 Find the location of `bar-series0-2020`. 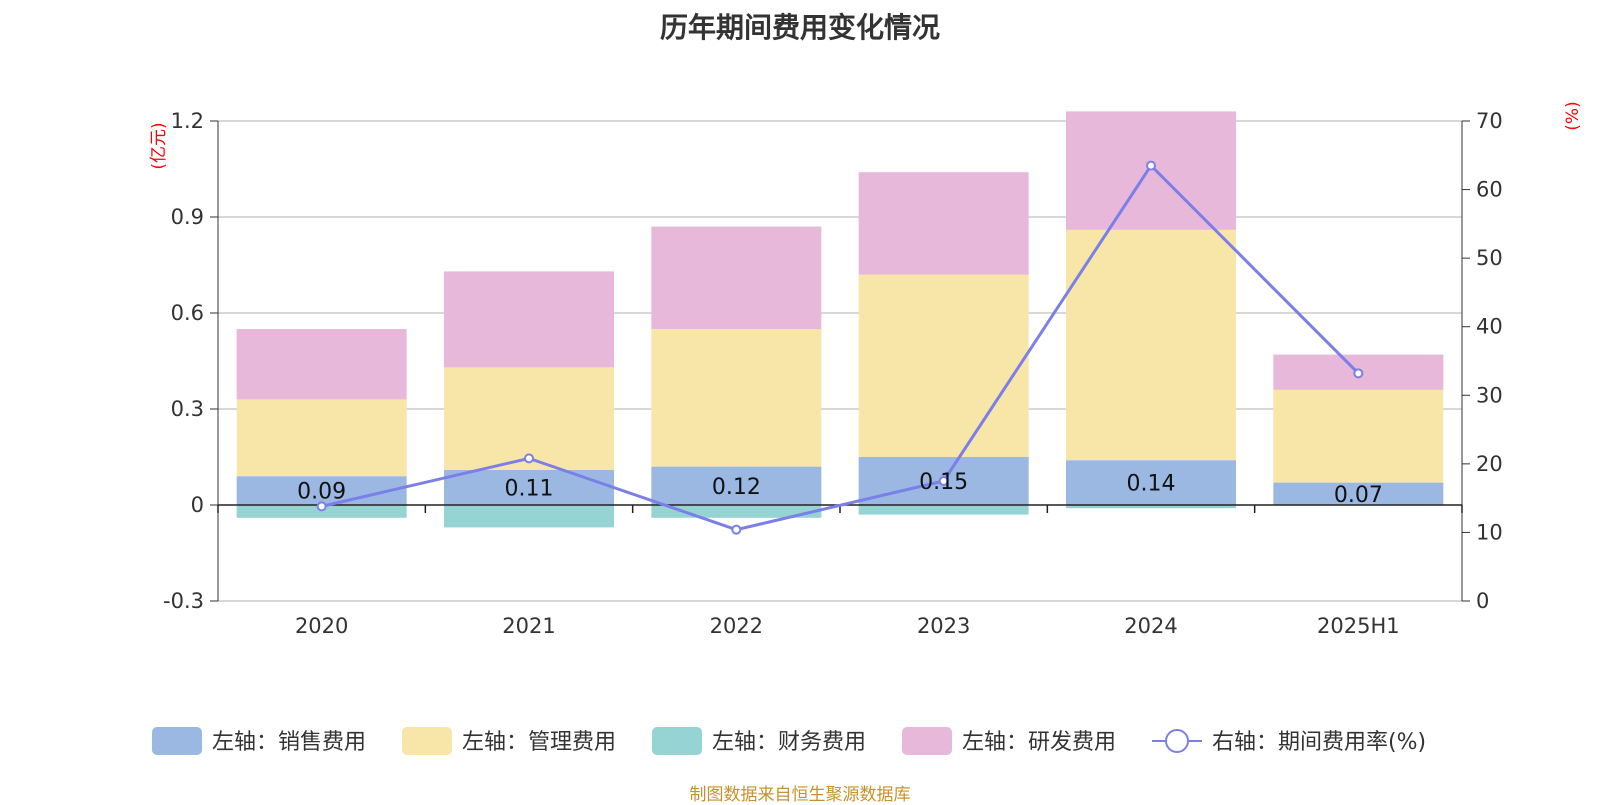

bar-series0-2020 is located at coordinates (321, 490).